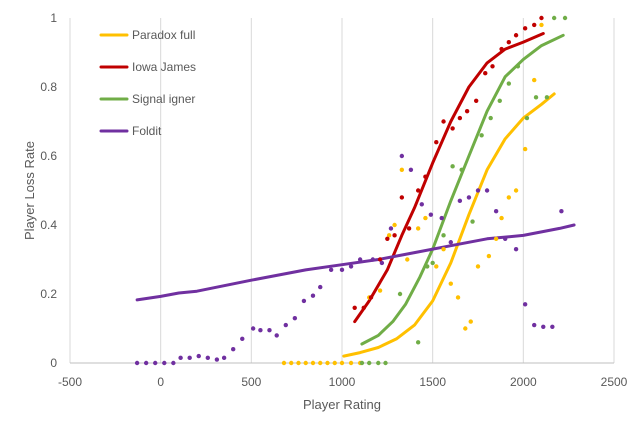  What do you see at coordinates (48, 87) in the screenshot?
I see `y-tick-label: 0.8` at bounding box center [48, 87].